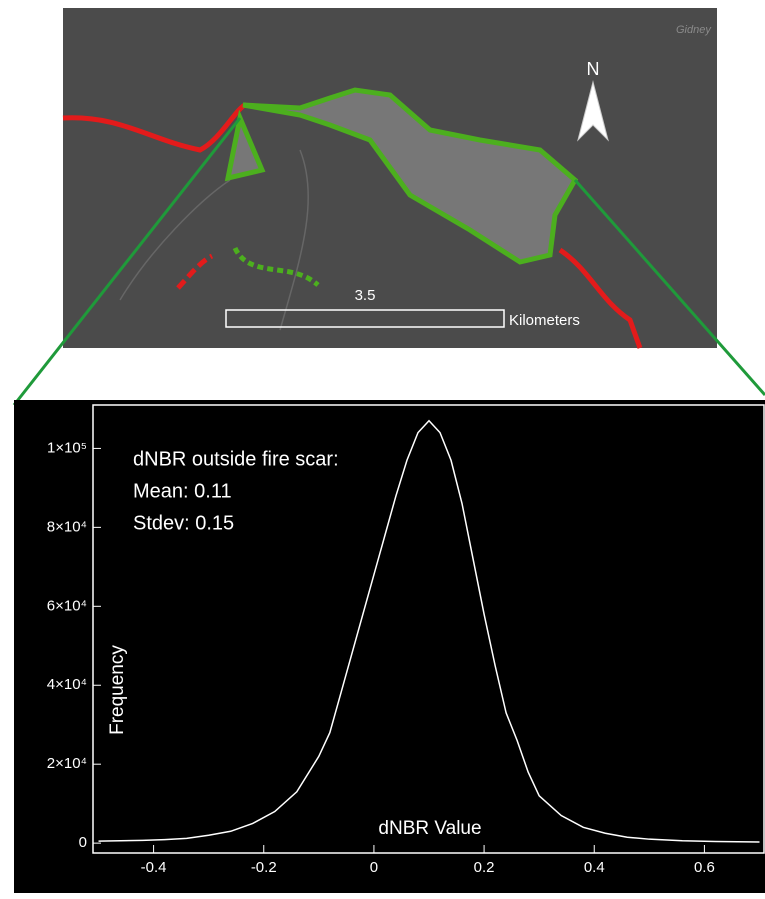 The height and width of the screenshot is (899, 765). Describe the element at coordinates (214, 240) in the screenshot. I see `stream` at that location.